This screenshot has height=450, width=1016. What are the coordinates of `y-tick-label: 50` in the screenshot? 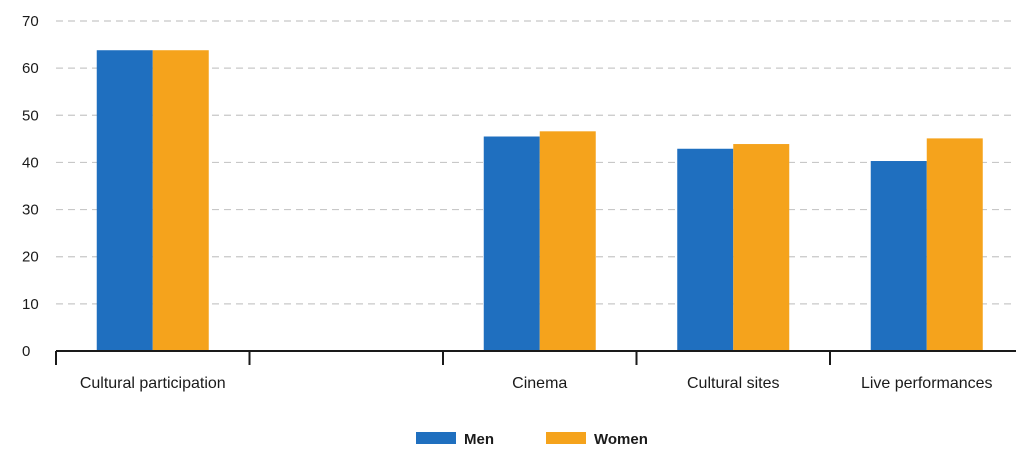 It's located at (30, 115).